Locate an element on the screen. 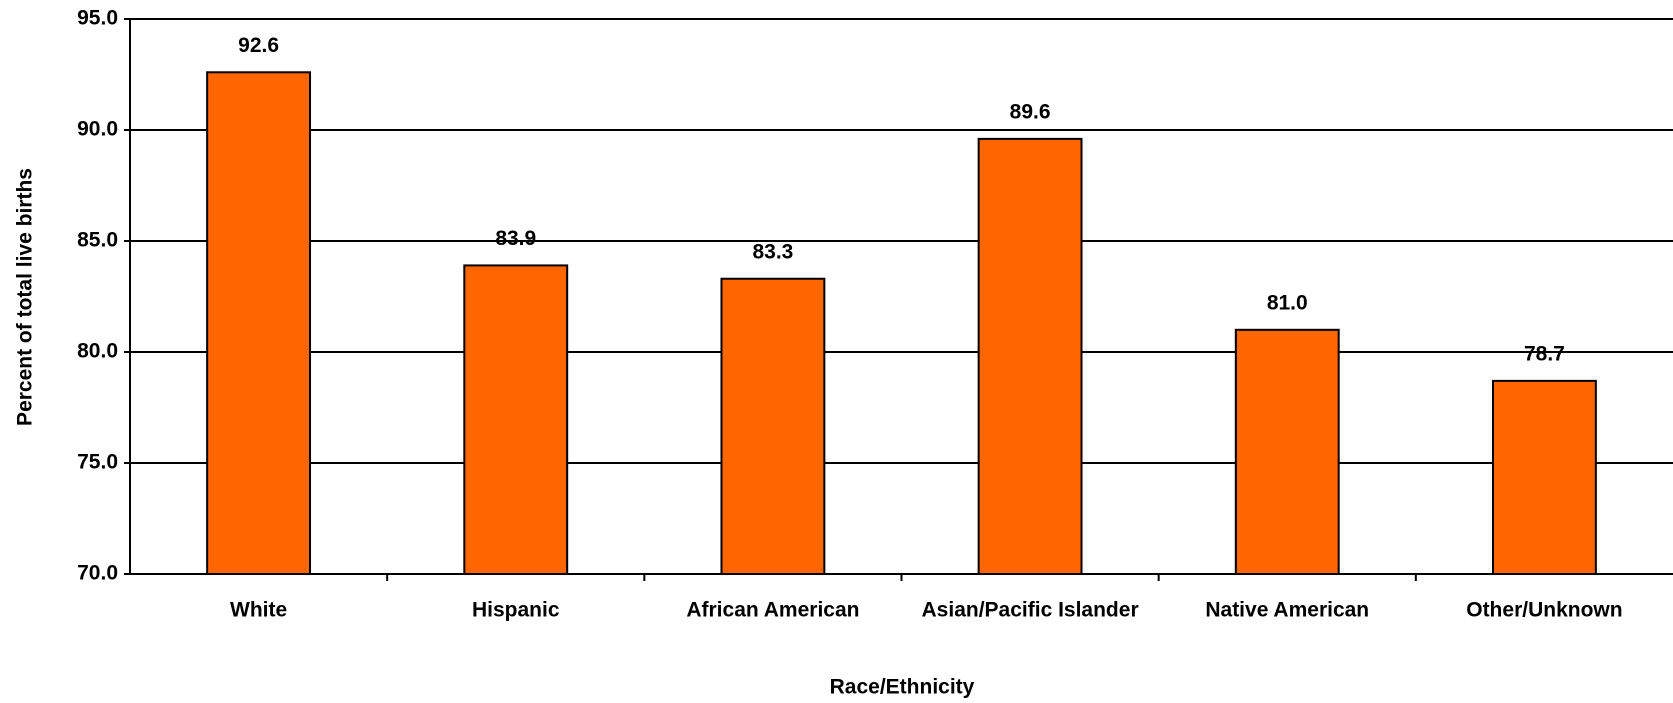 The height and width of the screenshot is (703, 1673). value-label: 89.6 is located at coordinates (1030, 111).